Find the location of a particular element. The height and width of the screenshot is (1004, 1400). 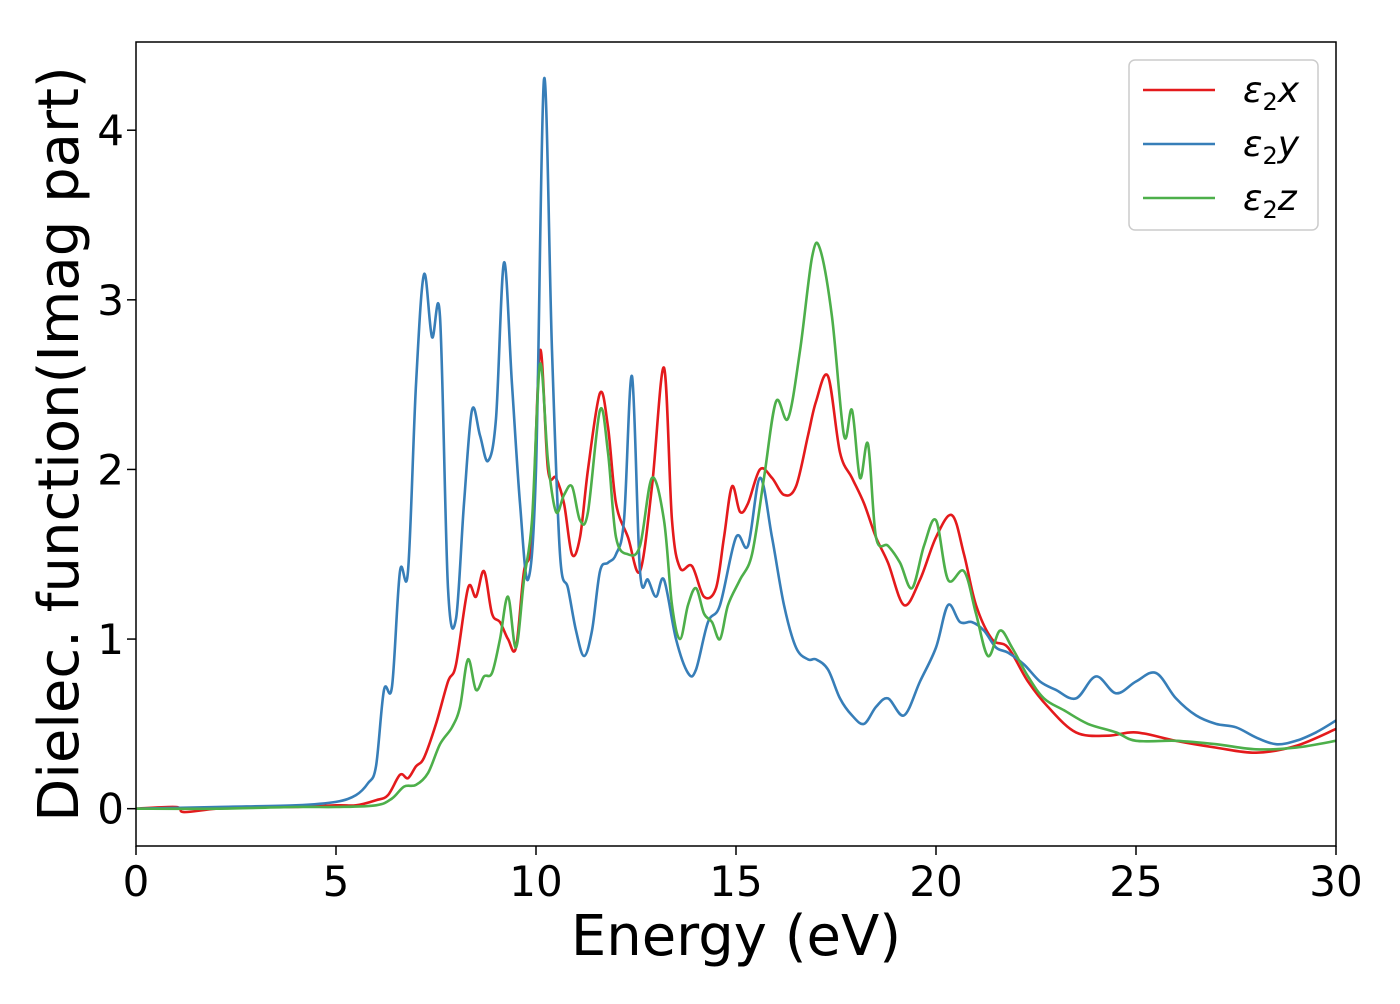

y-tick-label: 1 is located at coordinates (110, 639).